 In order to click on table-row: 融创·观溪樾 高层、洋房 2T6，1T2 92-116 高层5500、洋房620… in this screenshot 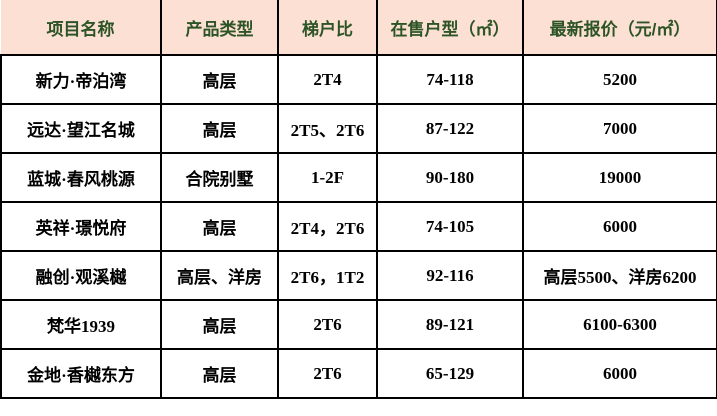, I will do `click(358, 275)`.